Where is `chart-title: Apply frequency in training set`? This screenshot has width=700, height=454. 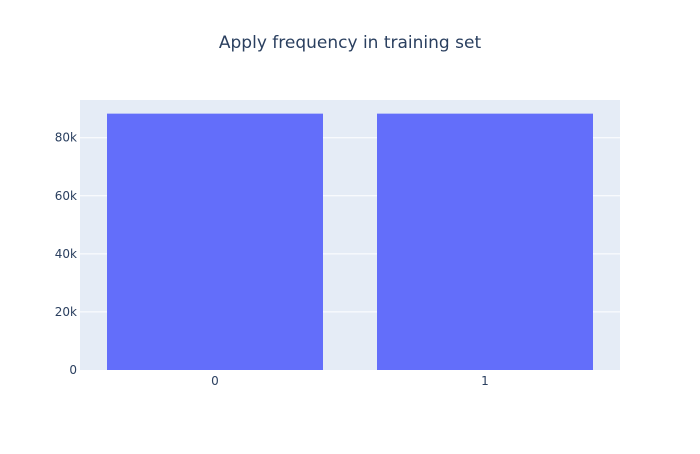 chart-title: Apply frequency in training set is located at coordinates (350, 43).